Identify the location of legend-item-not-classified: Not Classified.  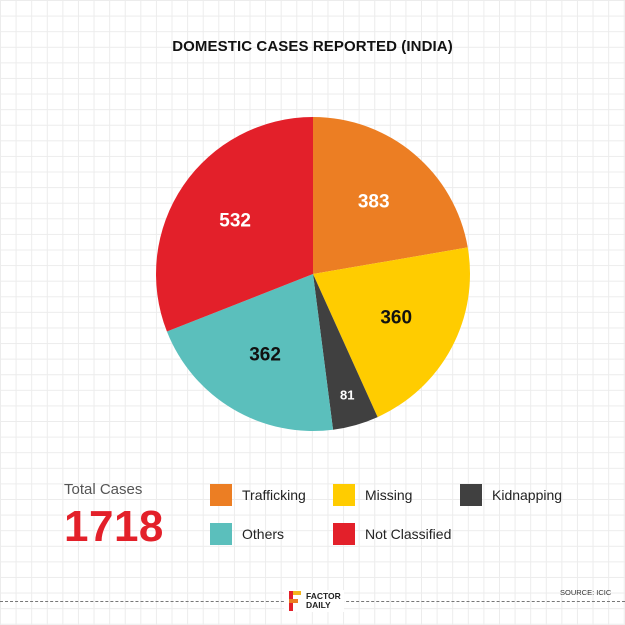
(392, 534).